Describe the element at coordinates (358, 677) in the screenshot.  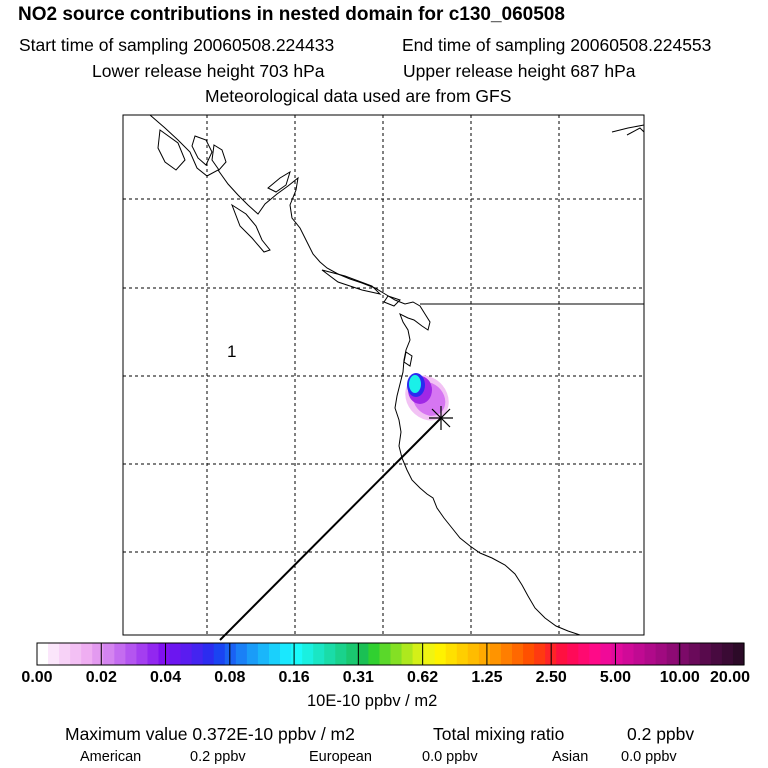
I see `colorbar-tick-label: 0.31` at that location.